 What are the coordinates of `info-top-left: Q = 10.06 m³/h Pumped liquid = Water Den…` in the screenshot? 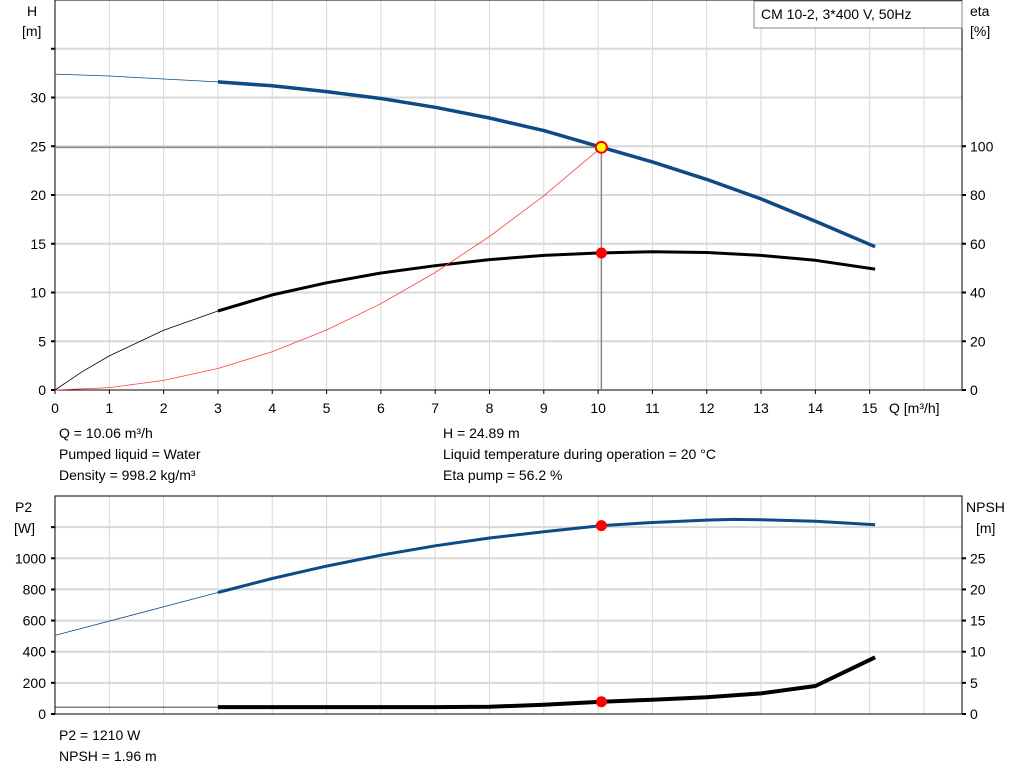 It's located at (130, 454).